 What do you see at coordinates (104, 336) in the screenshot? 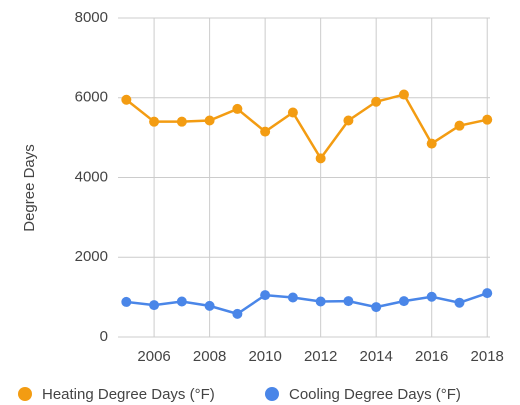
I see `y-tick-label: 0` at bounding box center [104, 336].